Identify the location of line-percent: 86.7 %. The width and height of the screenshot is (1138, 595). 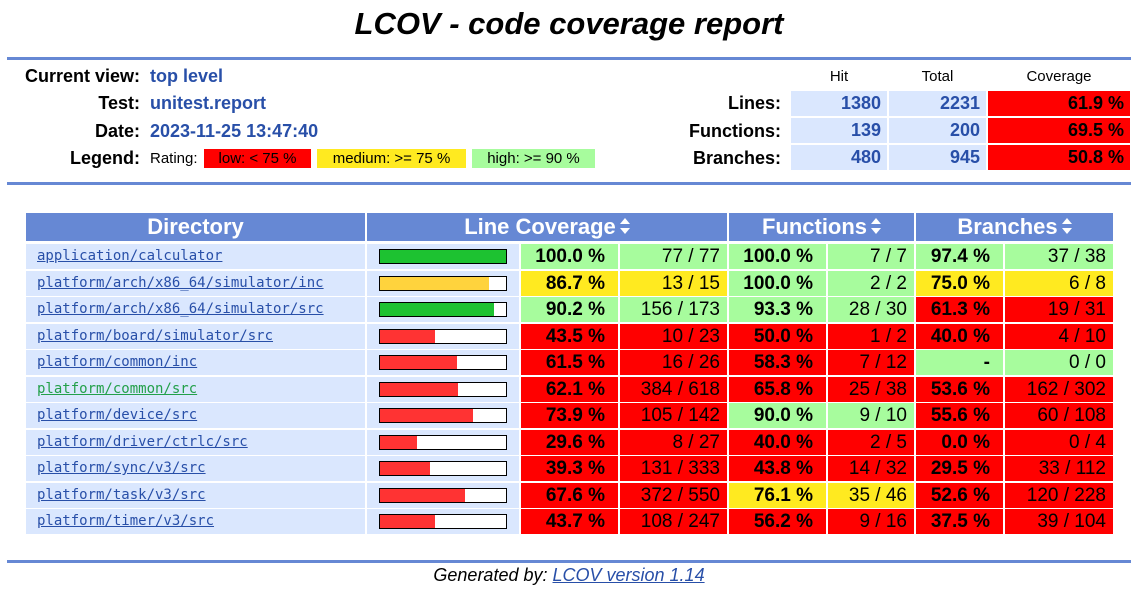
(569, 283).